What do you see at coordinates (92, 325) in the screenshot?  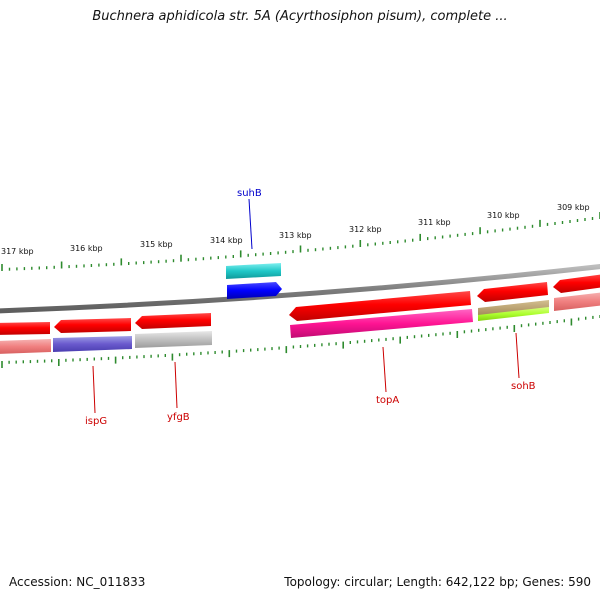 I see `gene-ispG-feature-red` at bounding box center [92, 325].